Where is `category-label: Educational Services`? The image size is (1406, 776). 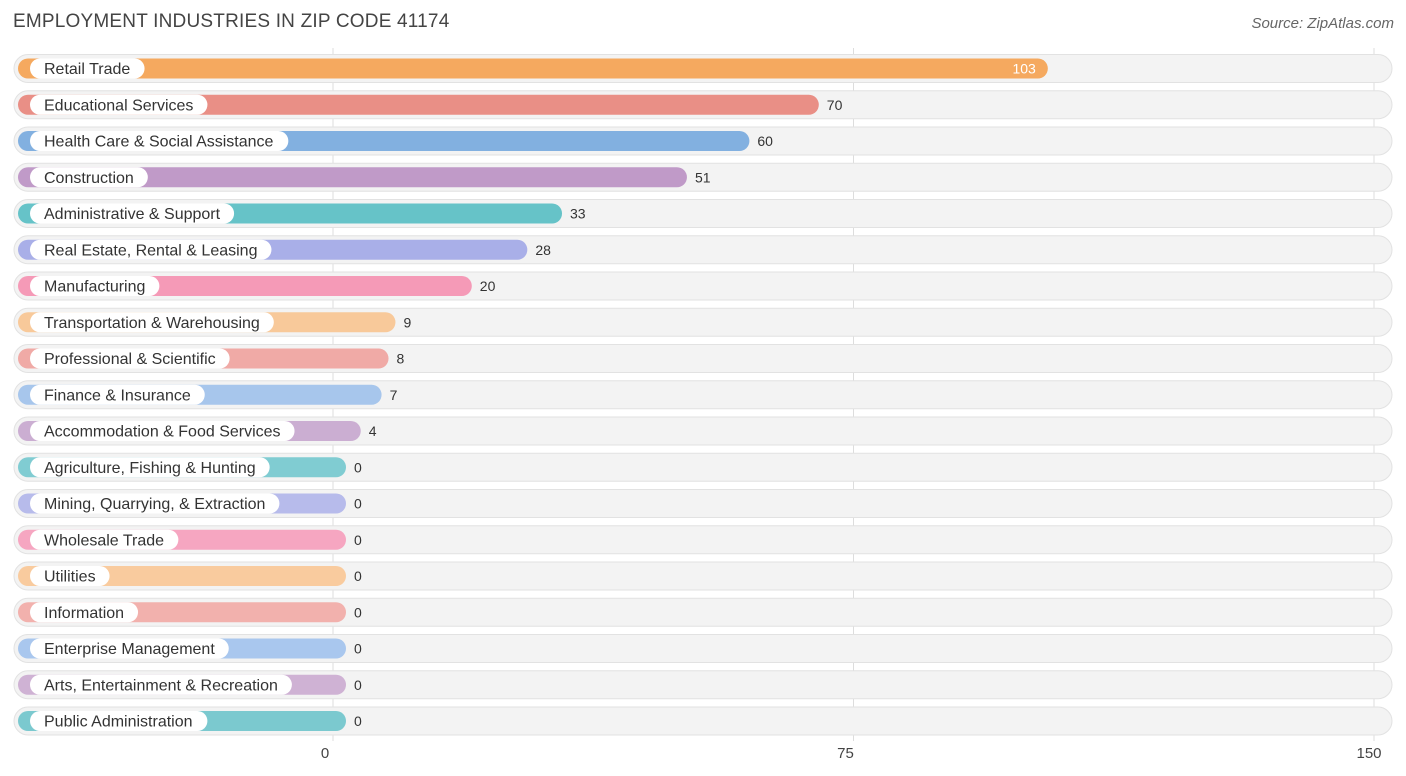 category-label: Educational Services is located at coordinates (118, 105).